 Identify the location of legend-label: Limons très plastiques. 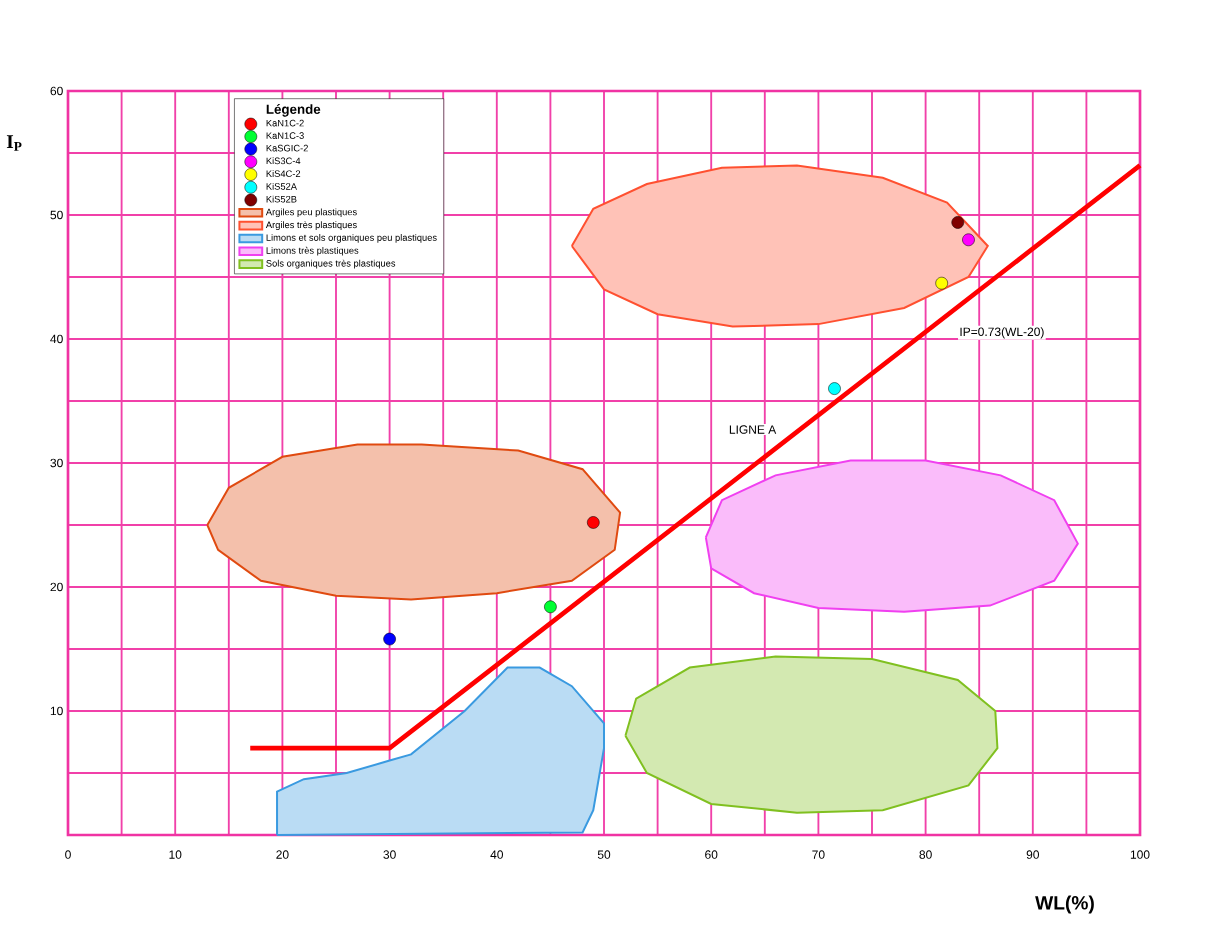
(312, 251).